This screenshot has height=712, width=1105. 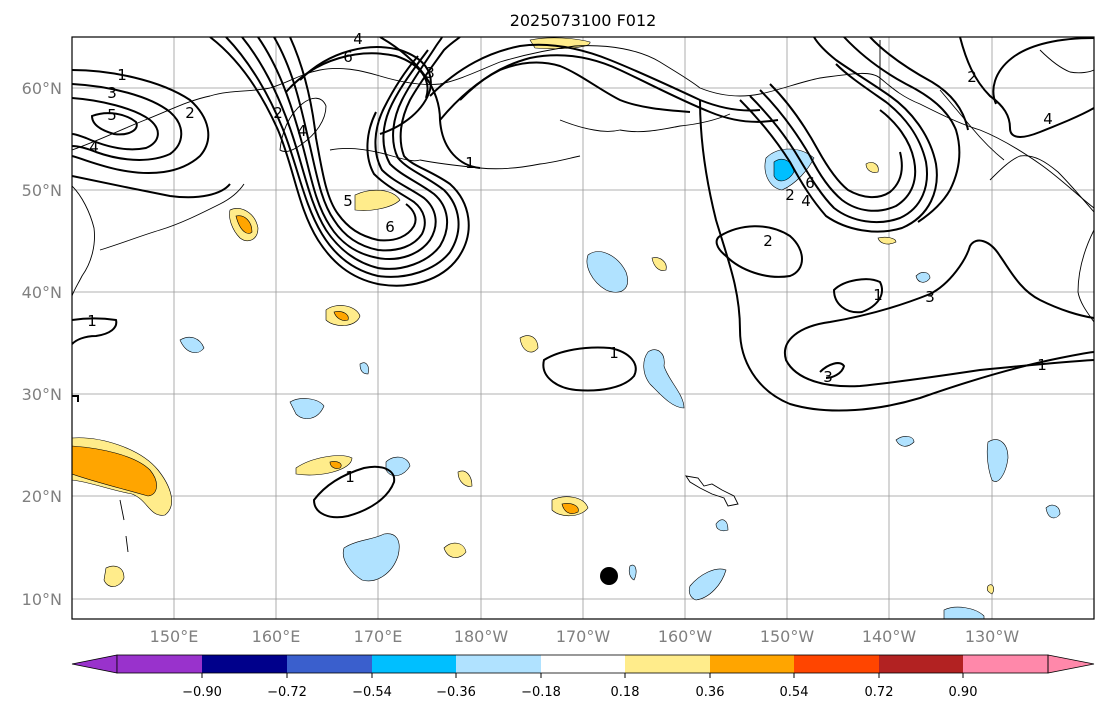 I want to click on colorbar-tick-label: −0.18, so click(x=541, y=692).